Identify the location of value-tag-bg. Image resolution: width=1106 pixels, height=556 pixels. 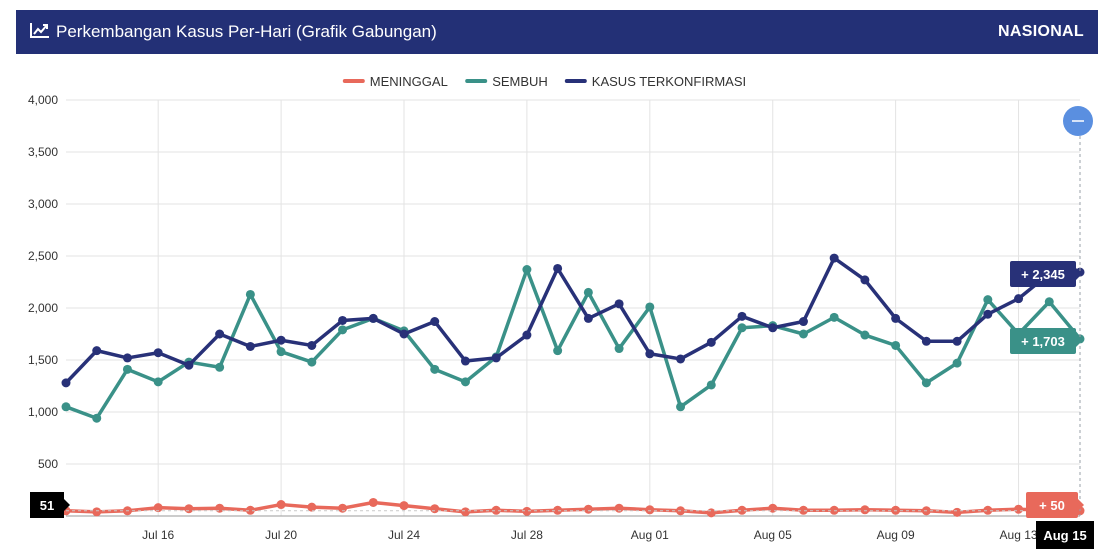
(1052, 505).